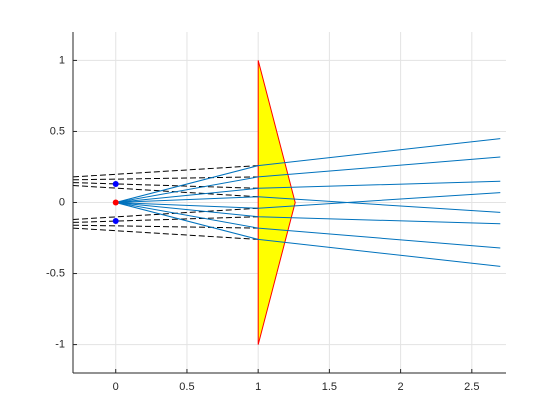 This screenshot has width=560, height=420. I want to click on x-tick-label: 2, so click(401, 387).